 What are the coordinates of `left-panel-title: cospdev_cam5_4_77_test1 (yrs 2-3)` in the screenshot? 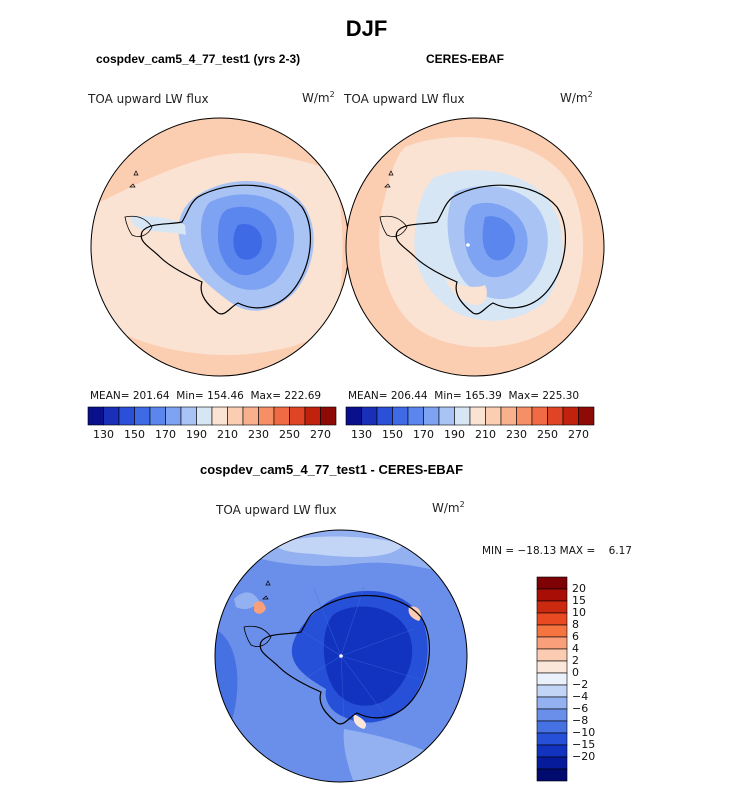 It's located at (198, 59).